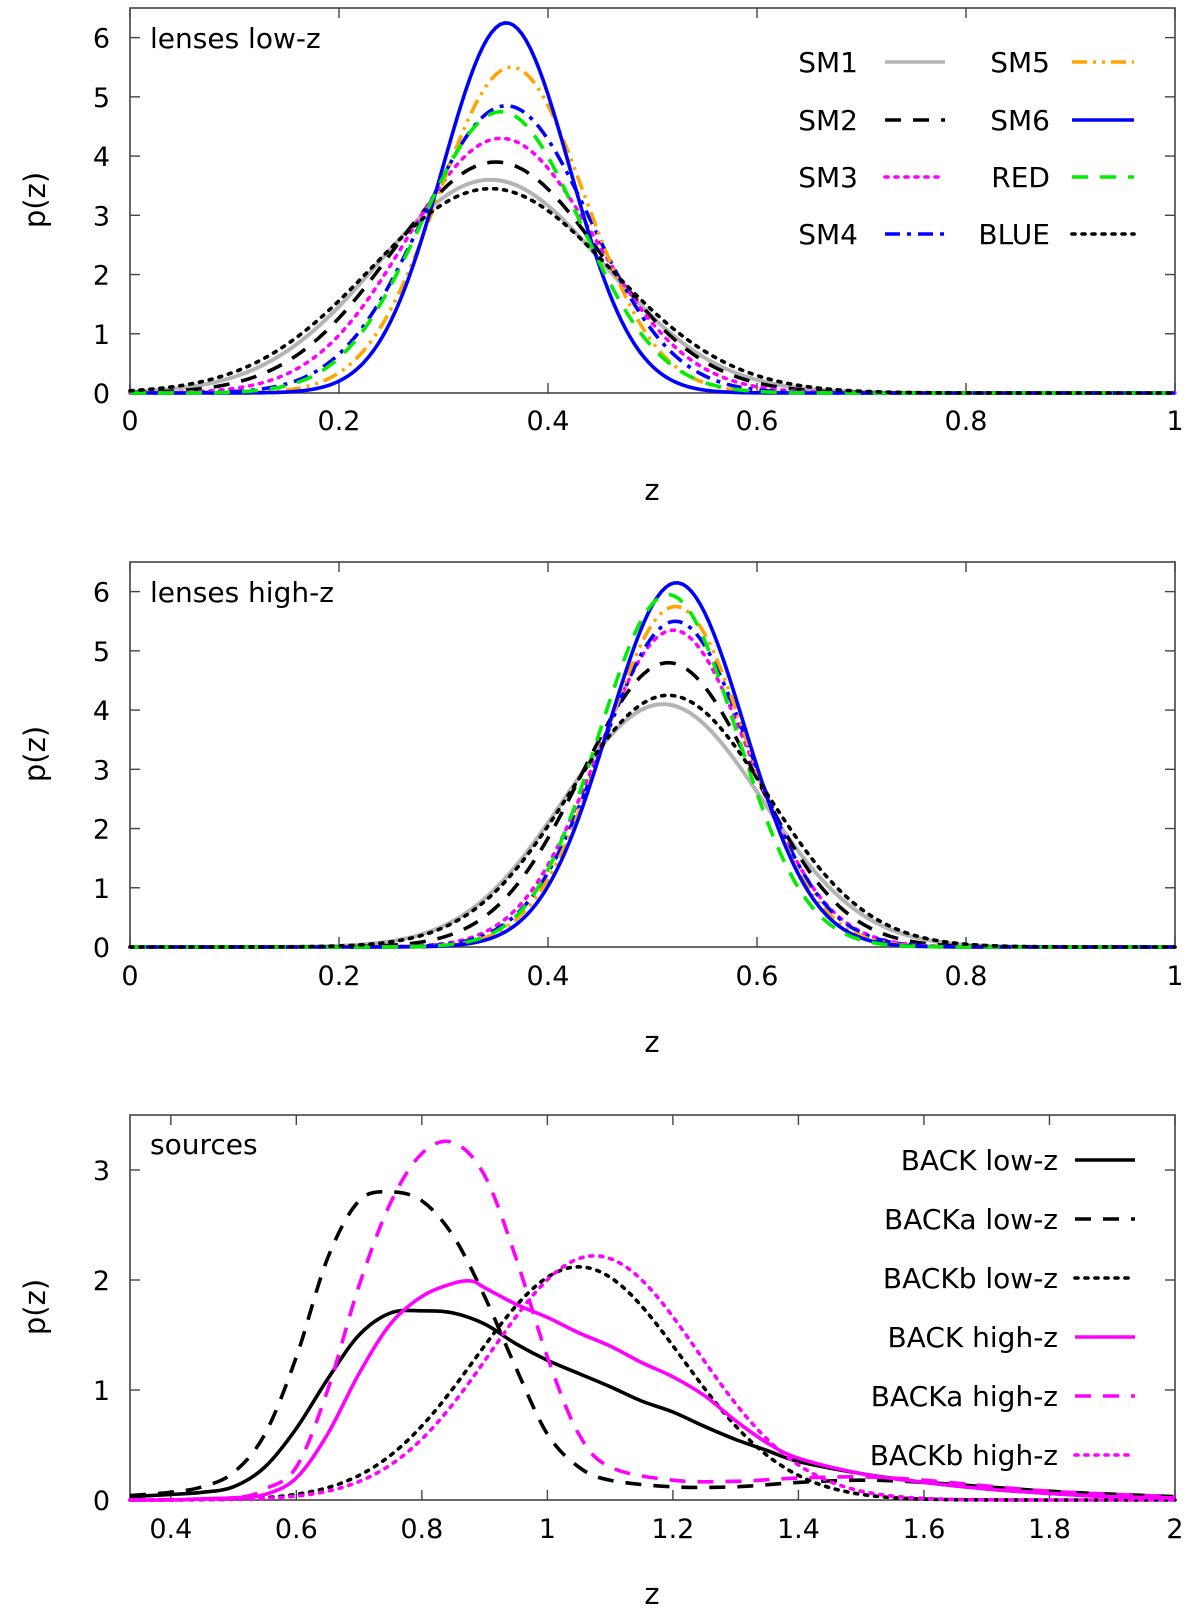 This screenshot has height=1619, width=1200. Describe the element at coordinates (1014, 234) in the screenshot. I see `legend-label-blue: BLUE` at that location.